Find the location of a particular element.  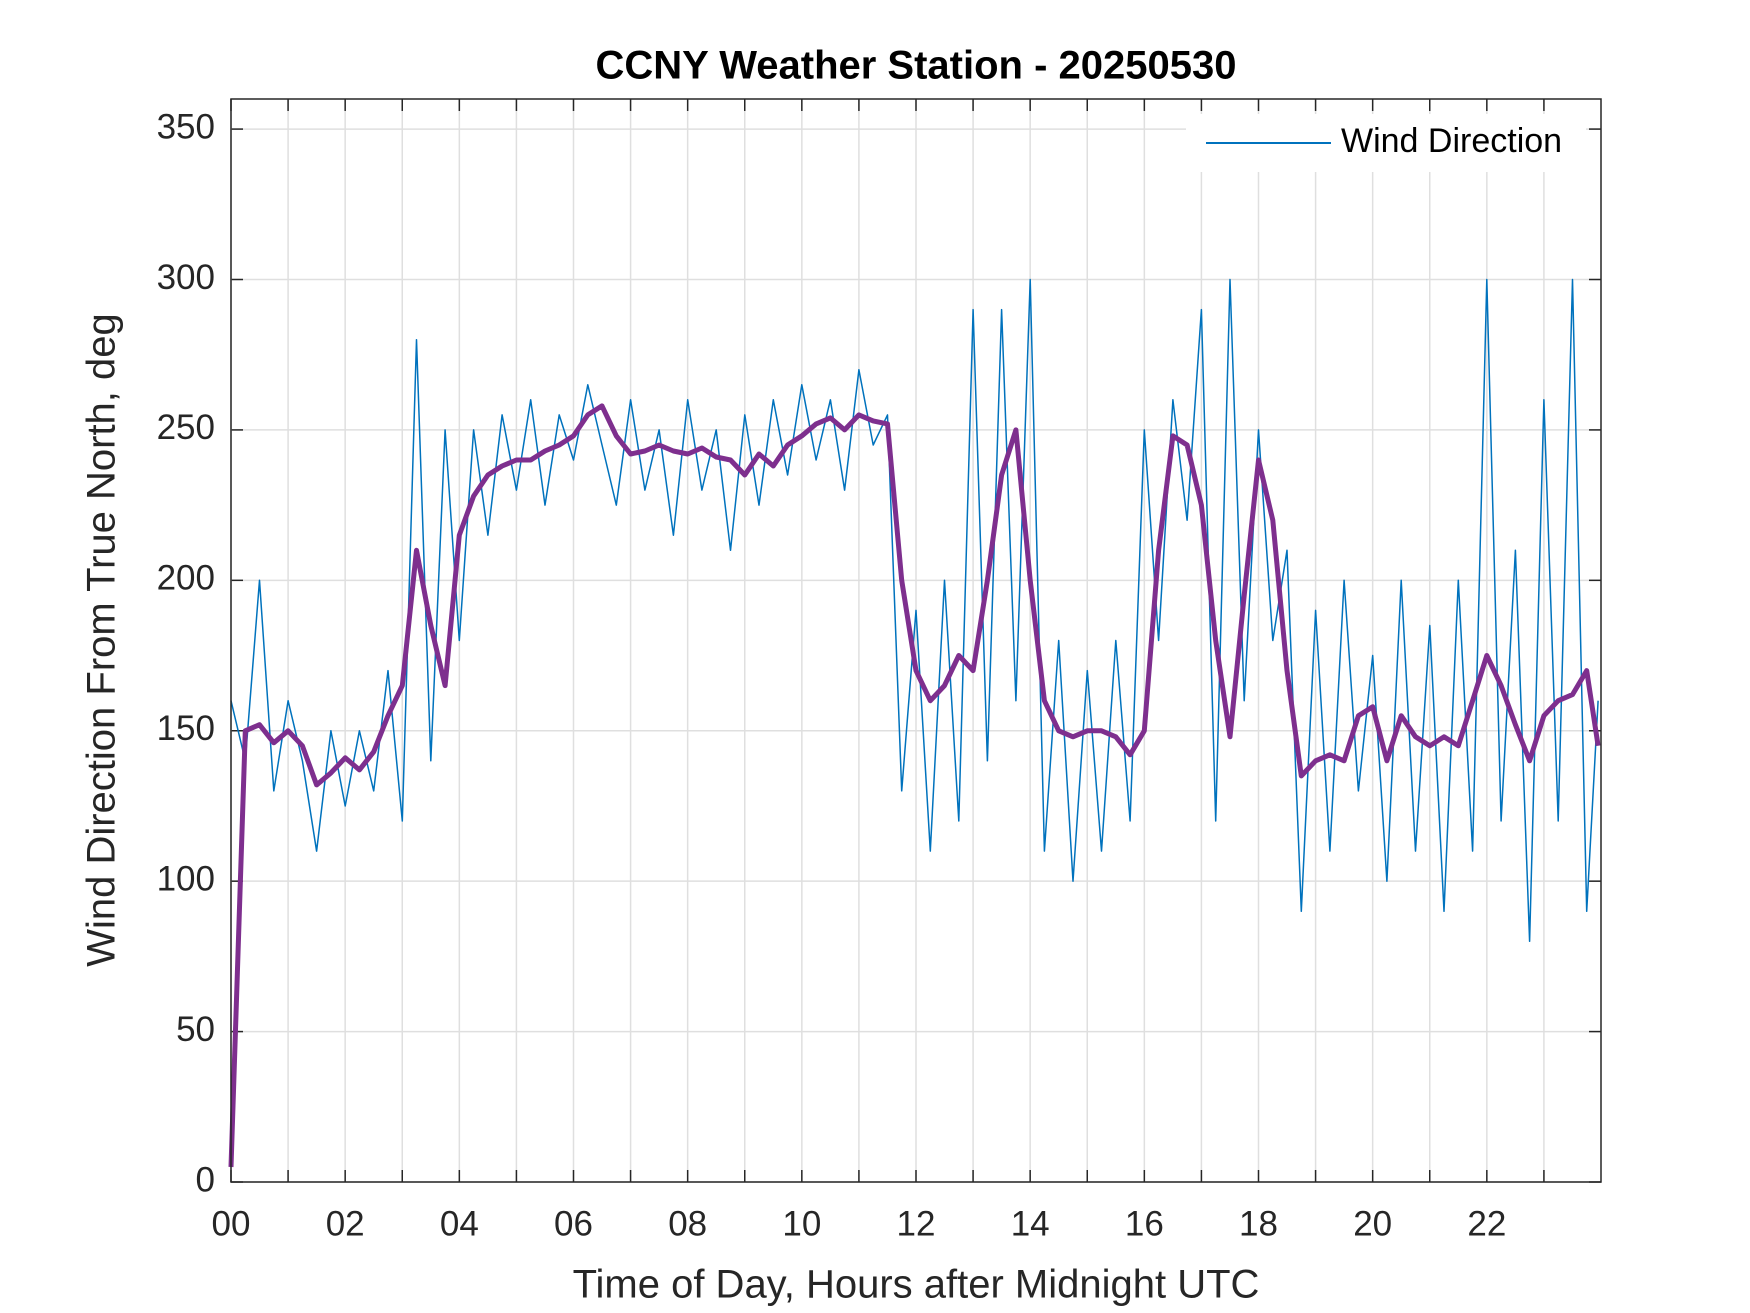

y-tick-label: 200 is located at coordinates (186, 578).